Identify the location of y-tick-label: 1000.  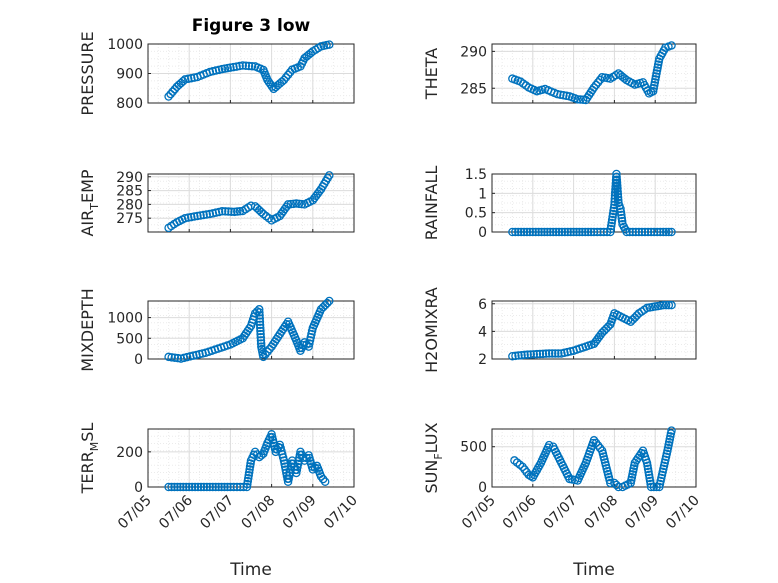
(125, 45).